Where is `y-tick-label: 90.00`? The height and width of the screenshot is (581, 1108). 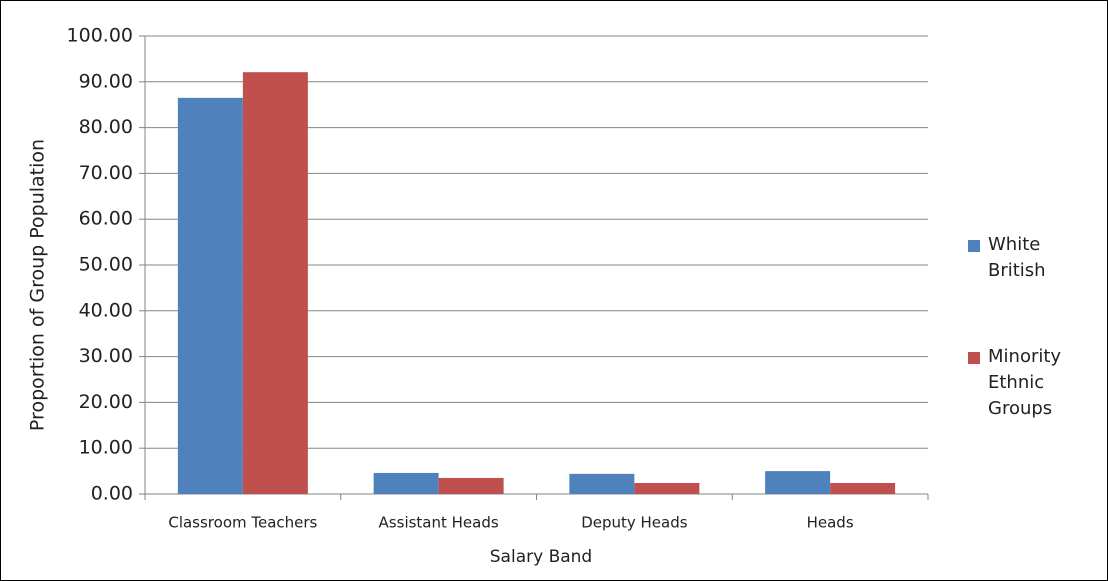
y-tick-label: 90.00 is located at coordinates (106, 81).